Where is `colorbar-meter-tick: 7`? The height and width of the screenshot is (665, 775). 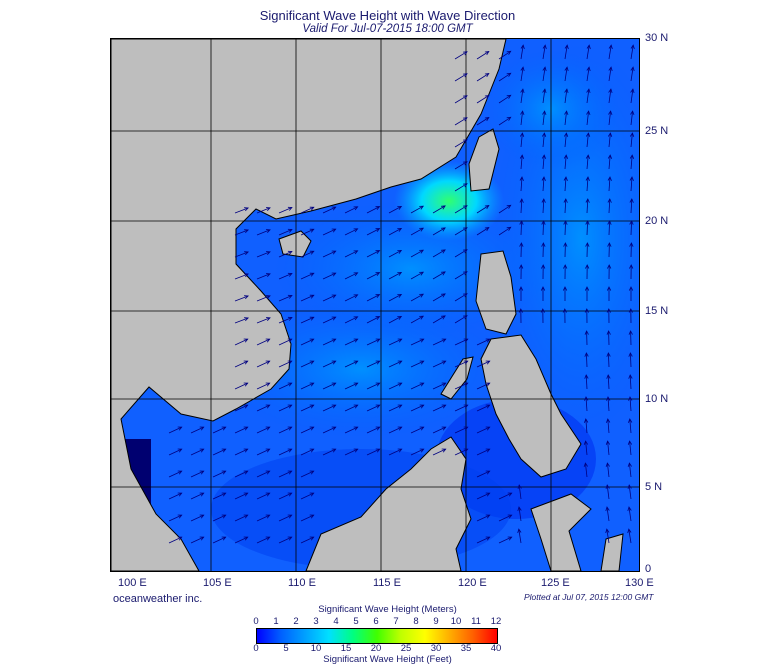
colorbar-meter-tick: 7 is located at coordinates (396, 621).